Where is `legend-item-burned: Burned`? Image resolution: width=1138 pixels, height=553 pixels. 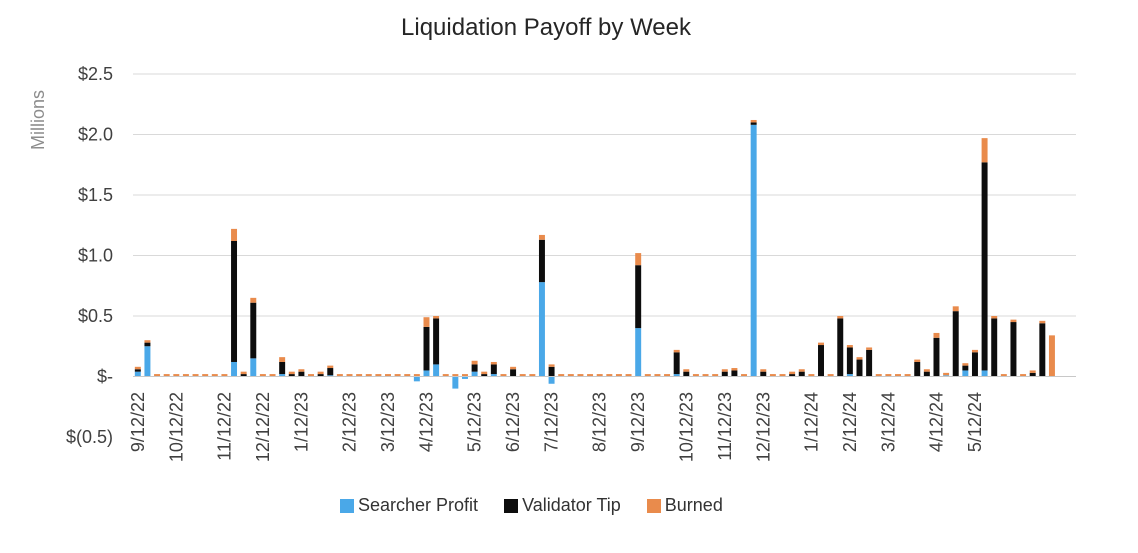 legend-item-burned: Burned is located at coordinates (684, 505).